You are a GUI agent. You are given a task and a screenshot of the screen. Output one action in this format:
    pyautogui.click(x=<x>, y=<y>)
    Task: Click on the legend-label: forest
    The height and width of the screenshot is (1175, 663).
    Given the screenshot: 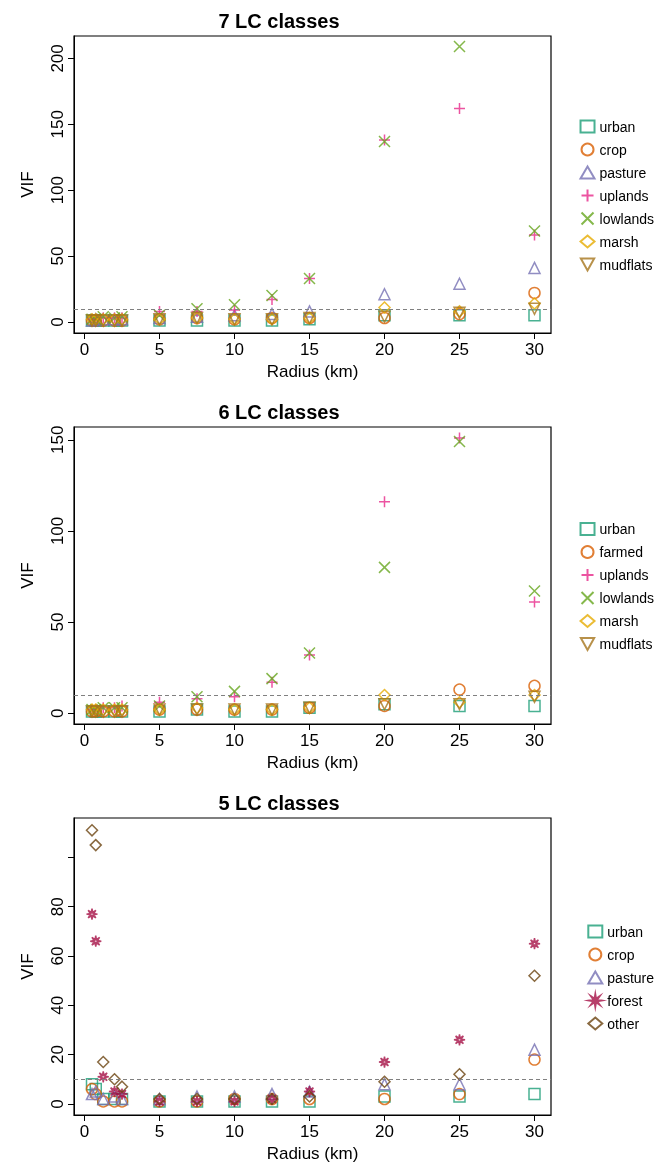 What is the action you would take?
    pyautogui.click(x=625, y=1000)
    